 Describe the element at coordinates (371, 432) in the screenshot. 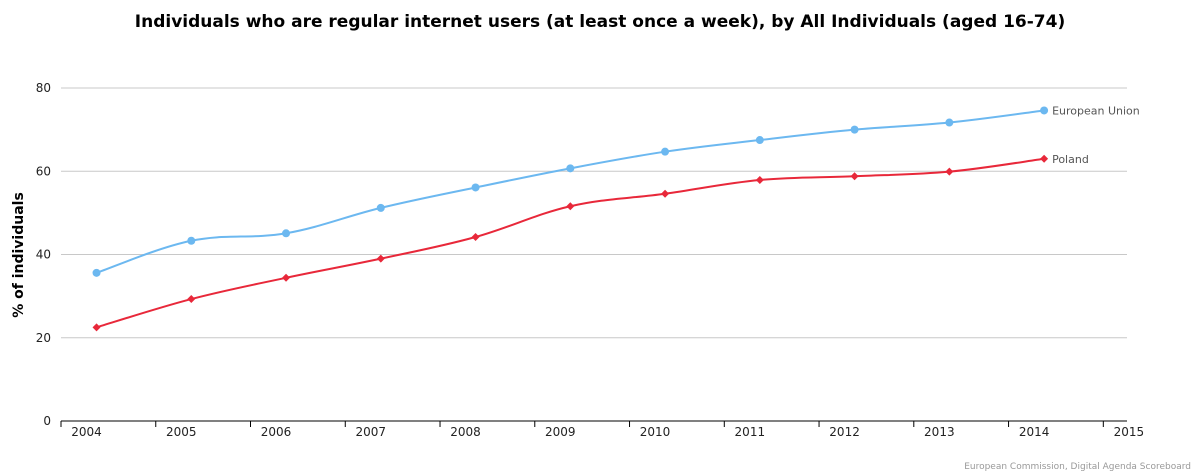

I see `x-tick-label: 2007` at that location.